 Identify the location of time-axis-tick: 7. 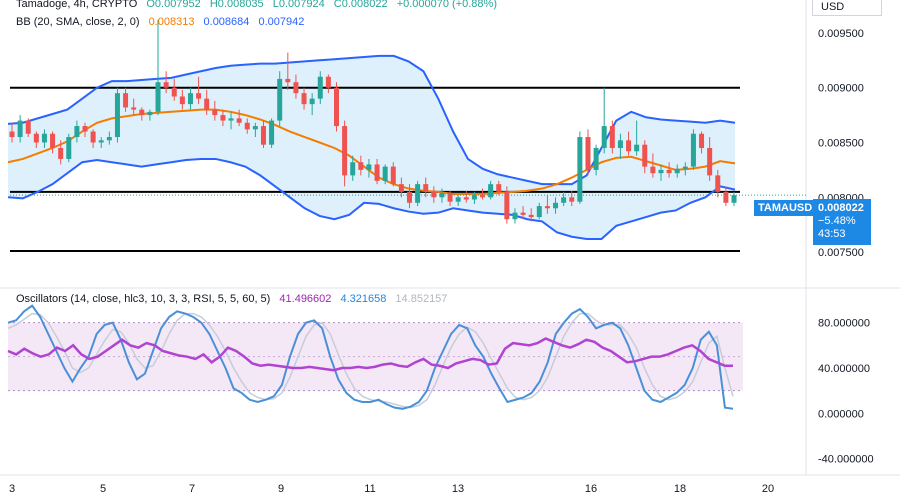
(192, 489).